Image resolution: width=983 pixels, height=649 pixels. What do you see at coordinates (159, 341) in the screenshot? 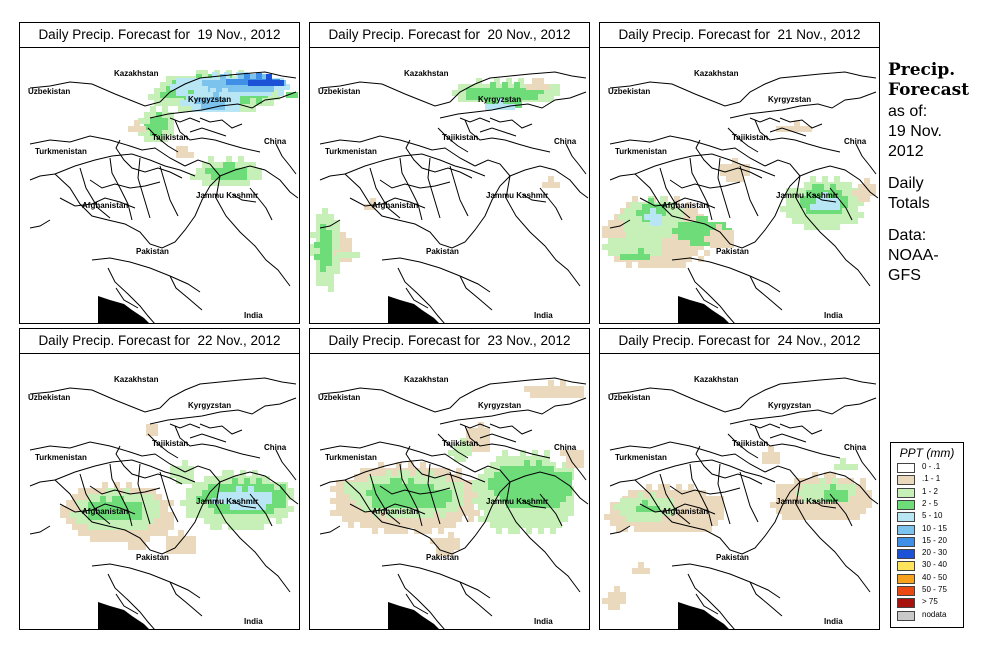
I see `panel-title: Daily Precip. Forecast for 22 Nov., 2012` at bounding box center [159, 341].